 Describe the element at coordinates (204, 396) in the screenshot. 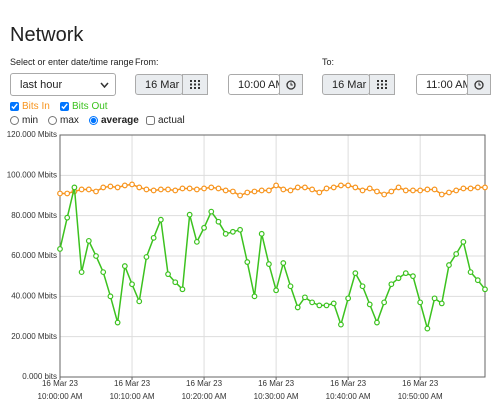

I see `x-tick-label: 10:20:00 AM` at that location.